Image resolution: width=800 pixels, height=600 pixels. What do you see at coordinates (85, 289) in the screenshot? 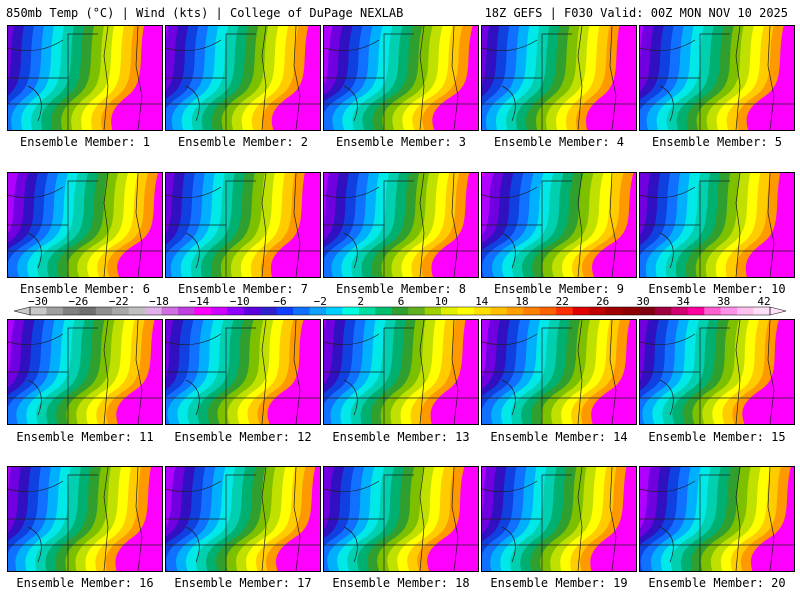
I see `ensemble-member-label: Ensemble Member: 6` at bounding box center [85, 289].